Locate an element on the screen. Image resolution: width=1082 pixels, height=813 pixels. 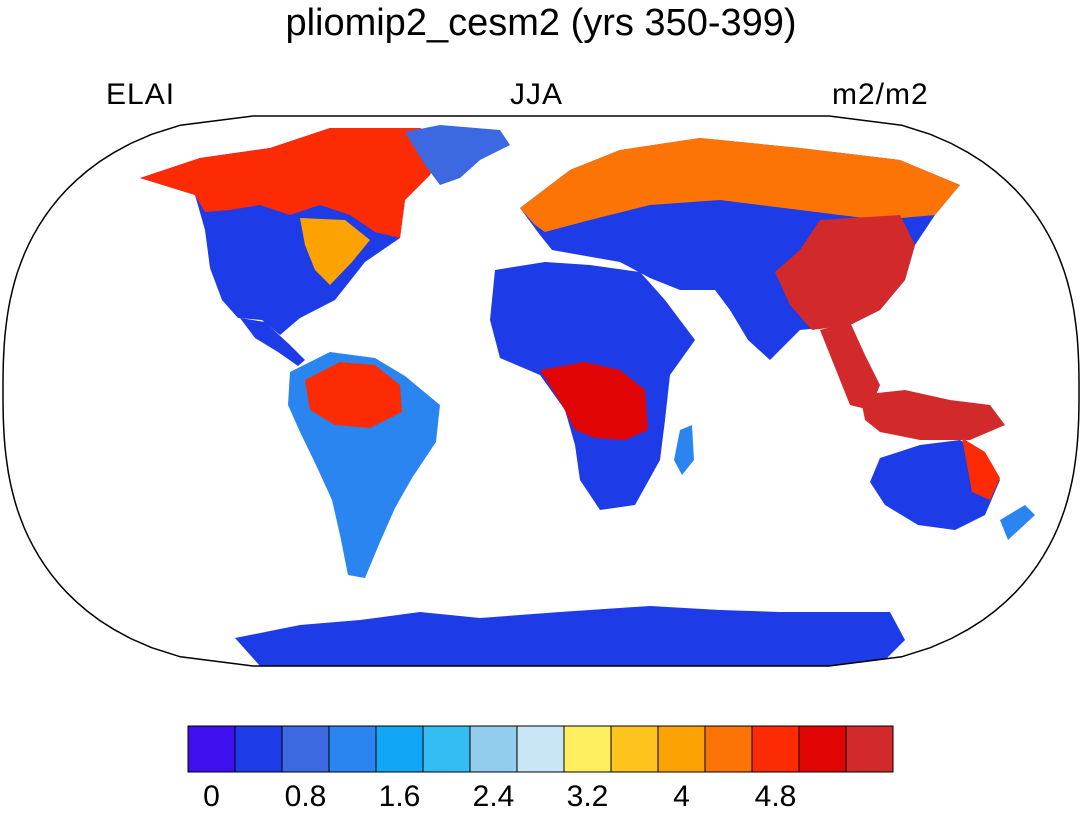
colorbar-tick-label: 0.8 is located at coordinates (305, 796).